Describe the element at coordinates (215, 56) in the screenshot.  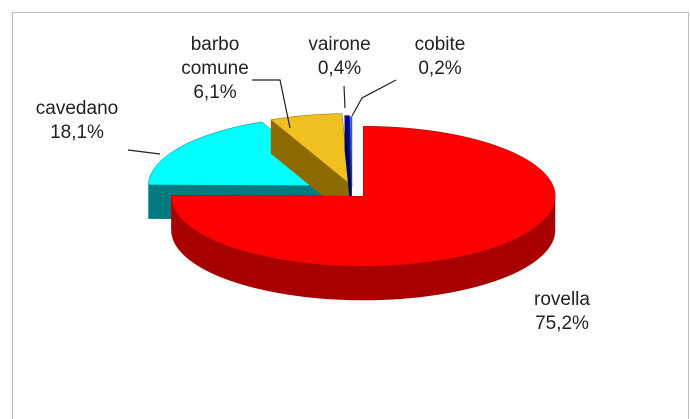
I see `category-label: barbo comune` at that location.